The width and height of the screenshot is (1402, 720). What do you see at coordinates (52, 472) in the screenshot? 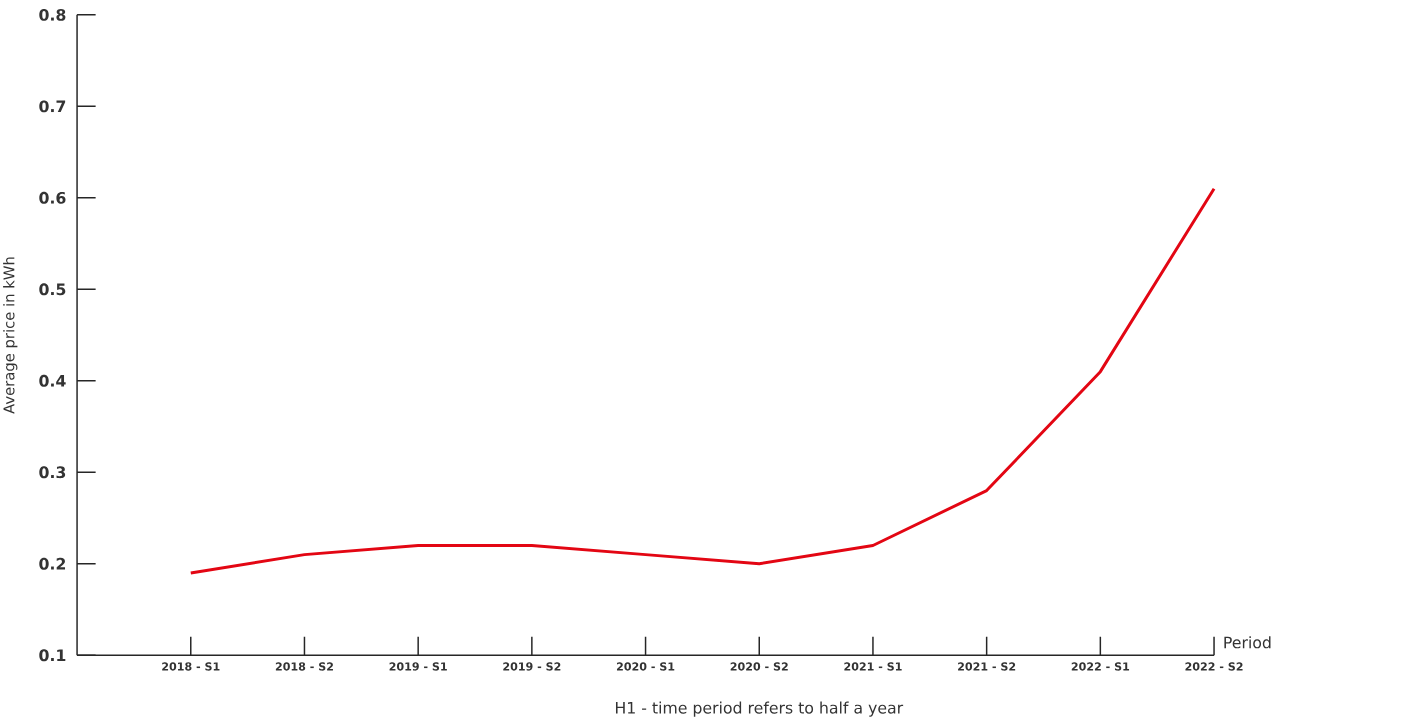
I see `y-tick-label: 0.3` at bounding box center [52, 472].